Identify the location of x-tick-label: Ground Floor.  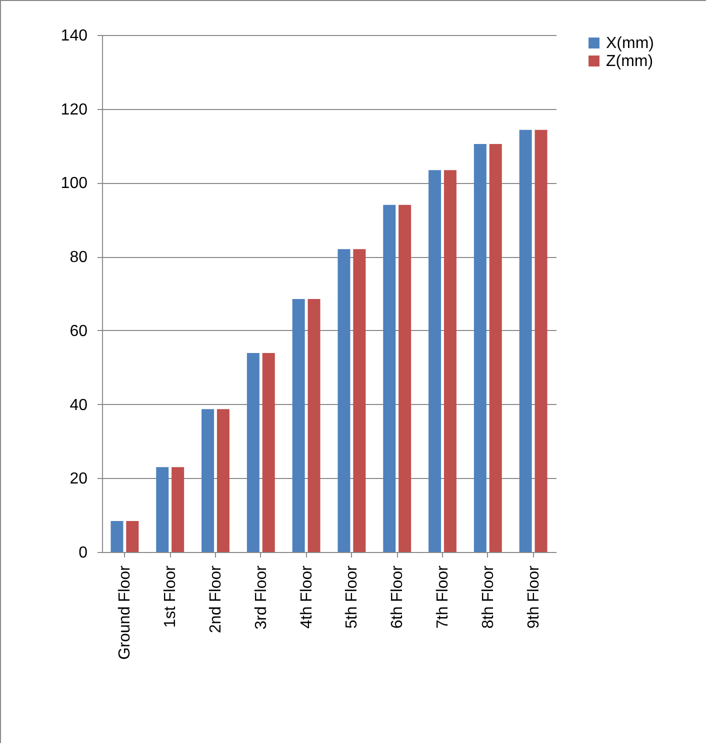
(125, 612).